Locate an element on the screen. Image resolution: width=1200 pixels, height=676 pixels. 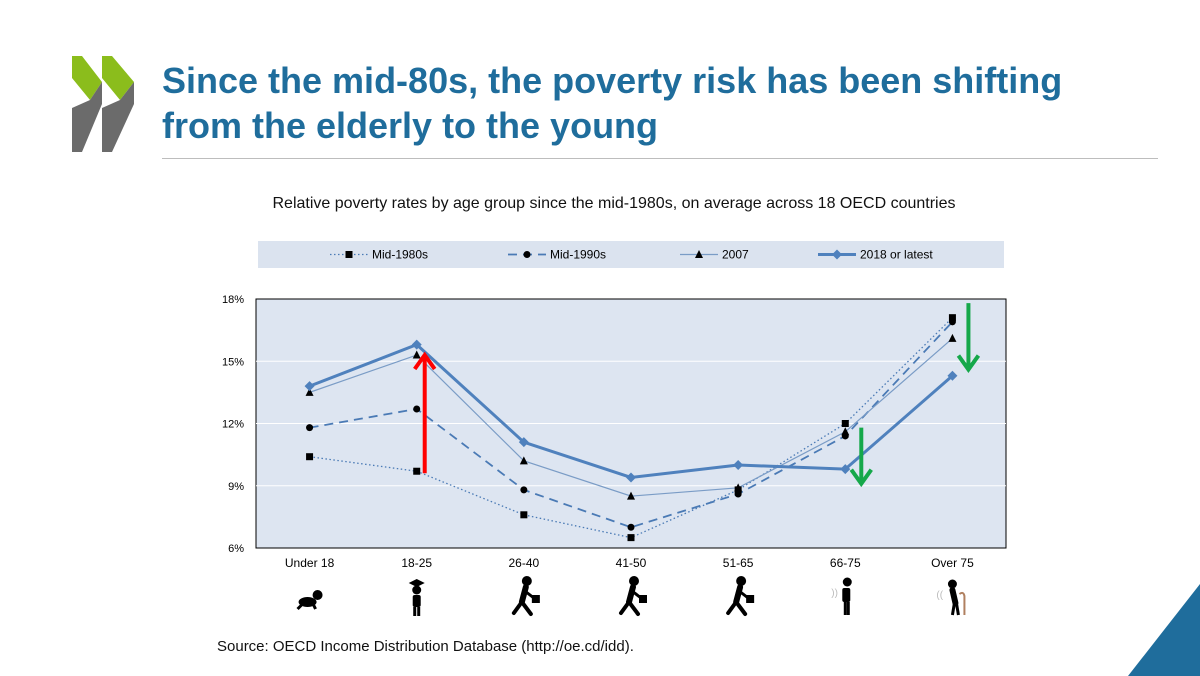
baby-body is located at coordinates (307, 602).